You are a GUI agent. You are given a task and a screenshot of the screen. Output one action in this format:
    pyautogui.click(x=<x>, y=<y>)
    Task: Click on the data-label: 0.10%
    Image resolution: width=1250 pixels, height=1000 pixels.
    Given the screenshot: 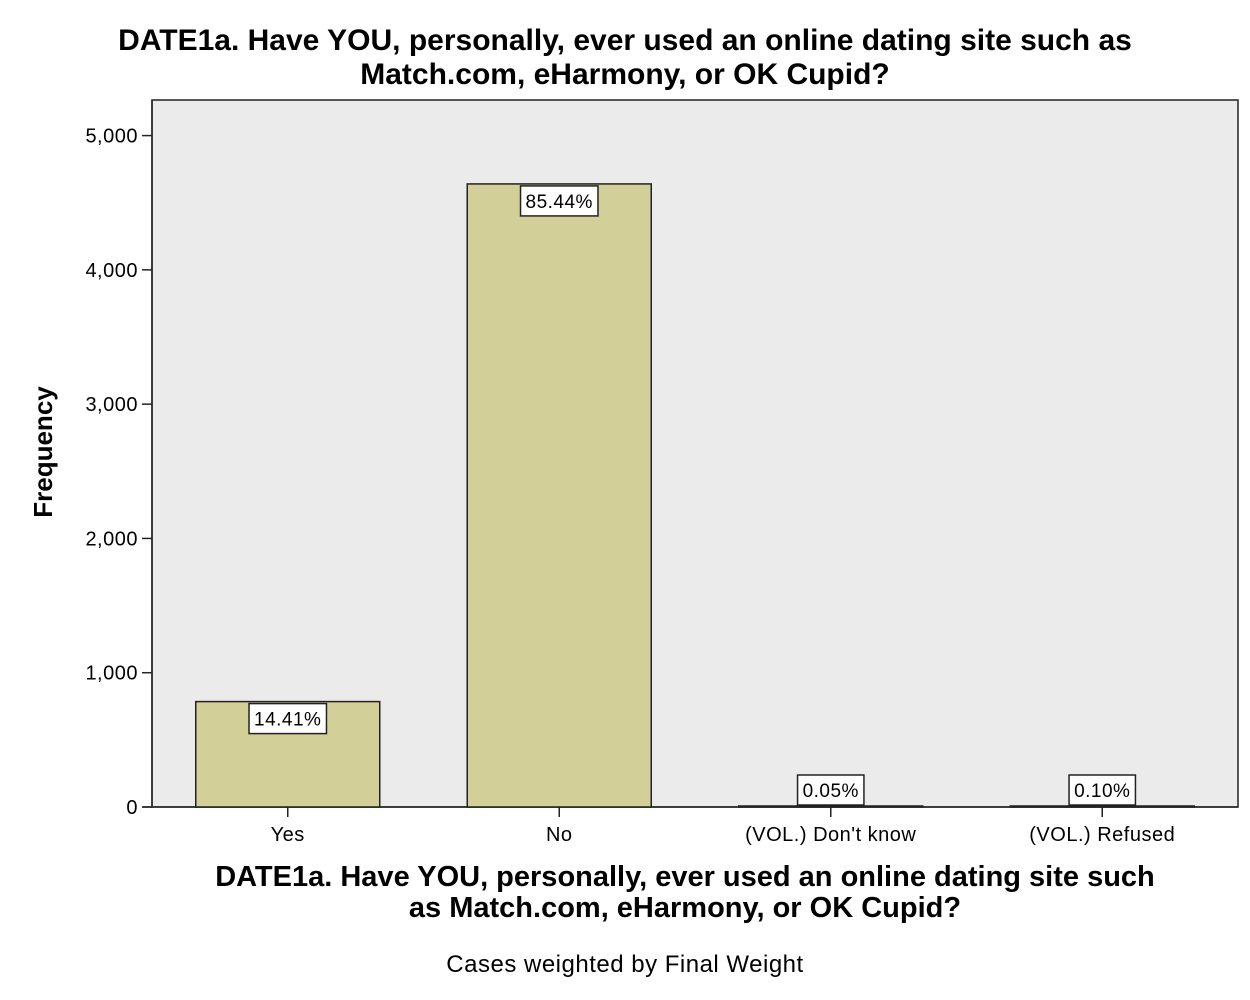 What is the action you would take?
    pyautogui.click(x=1102, y=790)
    